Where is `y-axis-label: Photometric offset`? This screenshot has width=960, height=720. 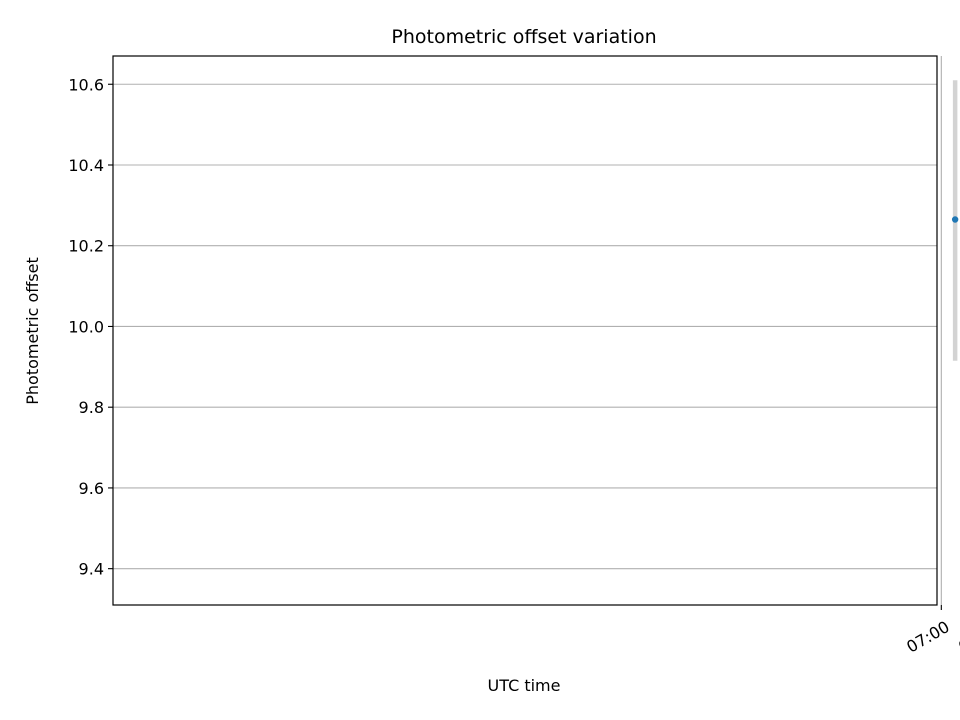 y-axis-label: Photometric offset is located at coordinates (32, 331).